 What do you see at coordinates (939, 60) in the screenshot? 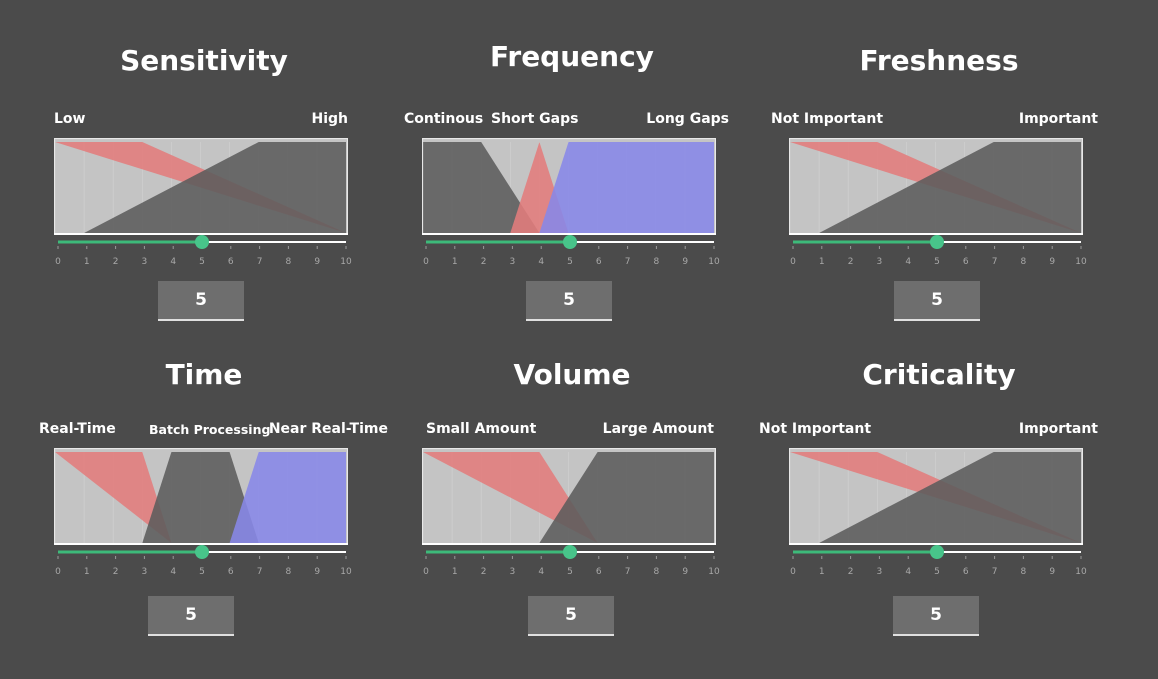
I see `panel-title: Freshness` at bounding box center [939, 60].